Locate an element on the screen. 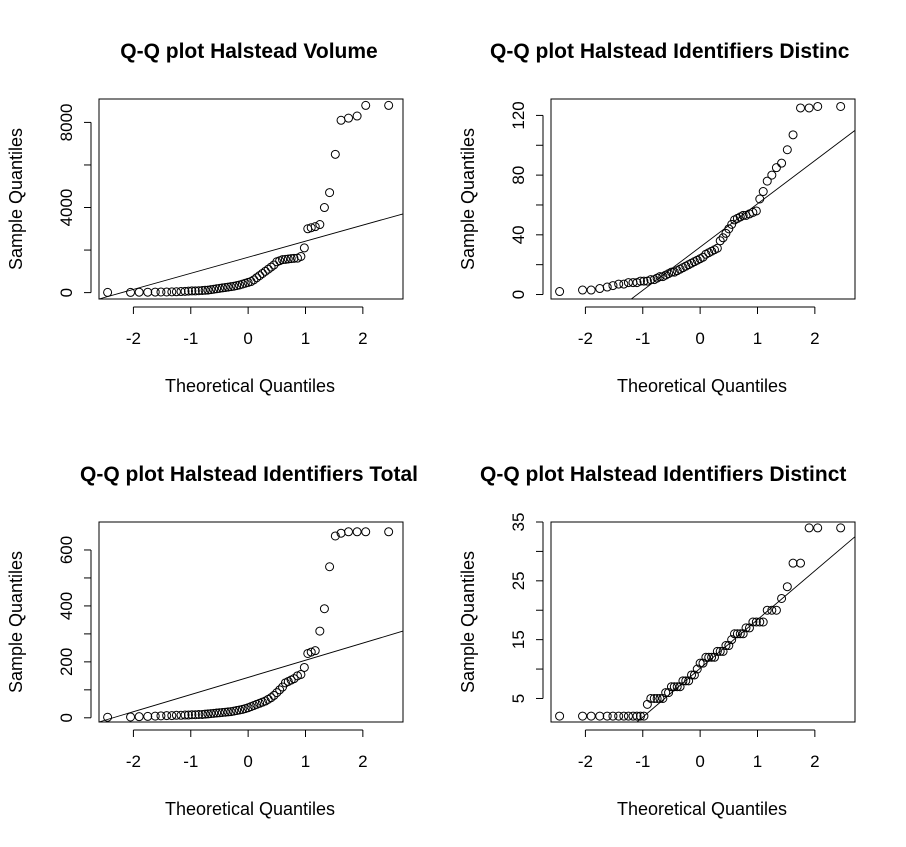  y-tick-label: 15 is located at coordinates (518, 639).